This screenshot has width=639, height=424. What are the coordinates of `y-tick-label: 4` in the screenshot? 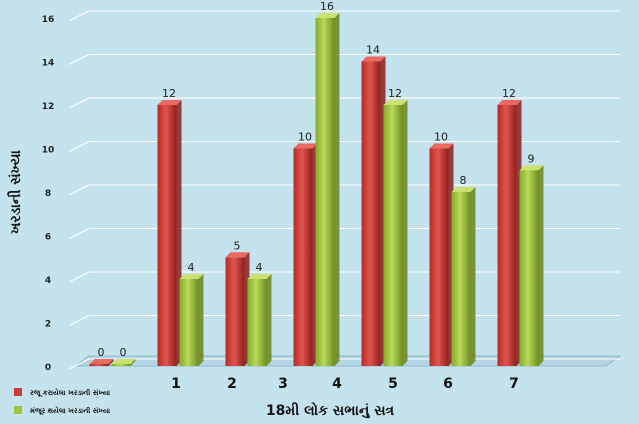 It's located at (48, 281).